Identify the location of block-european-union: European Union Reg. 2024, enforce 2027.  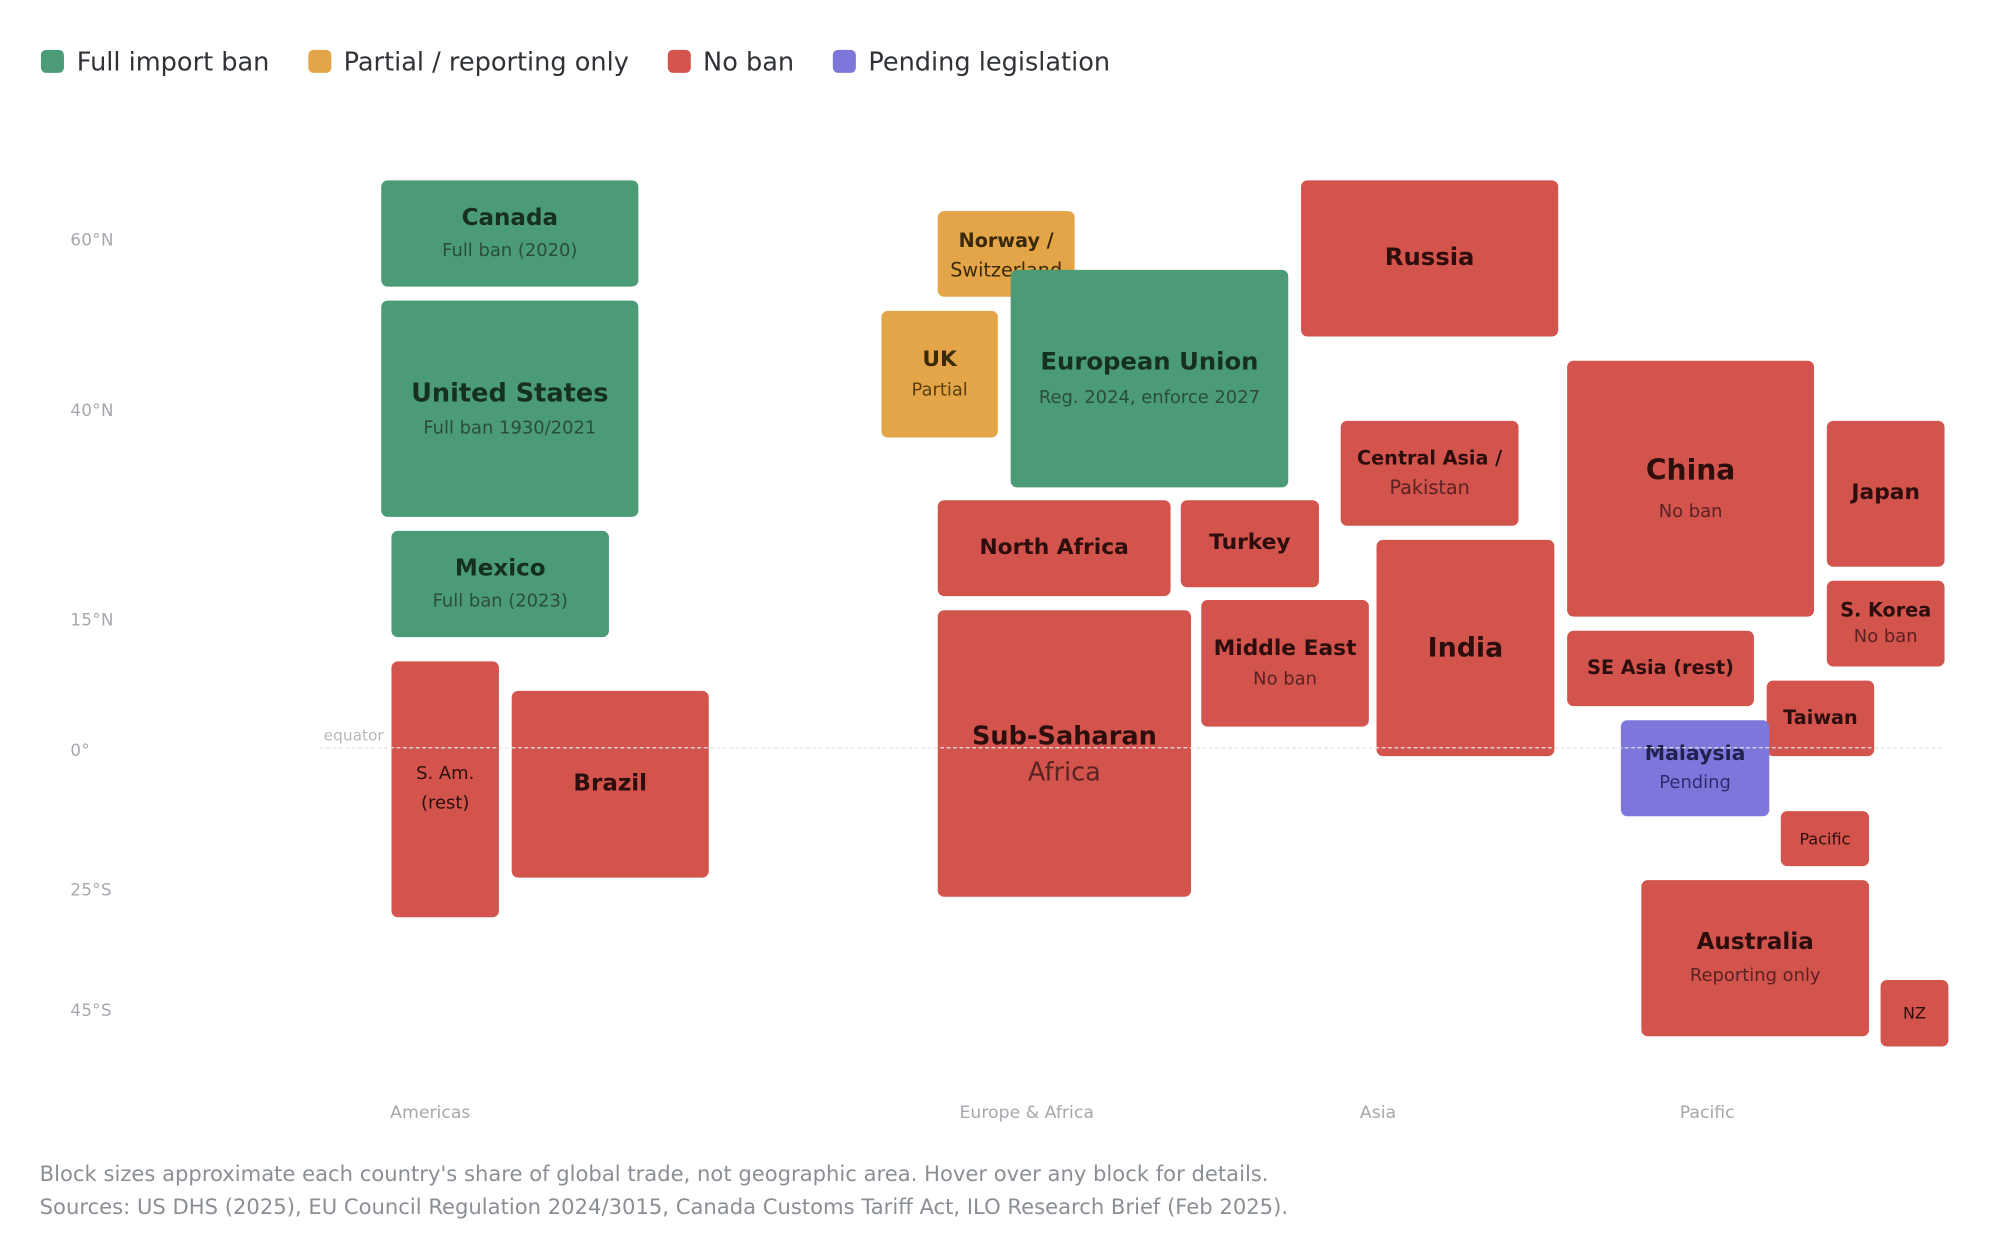
(1149, 378).